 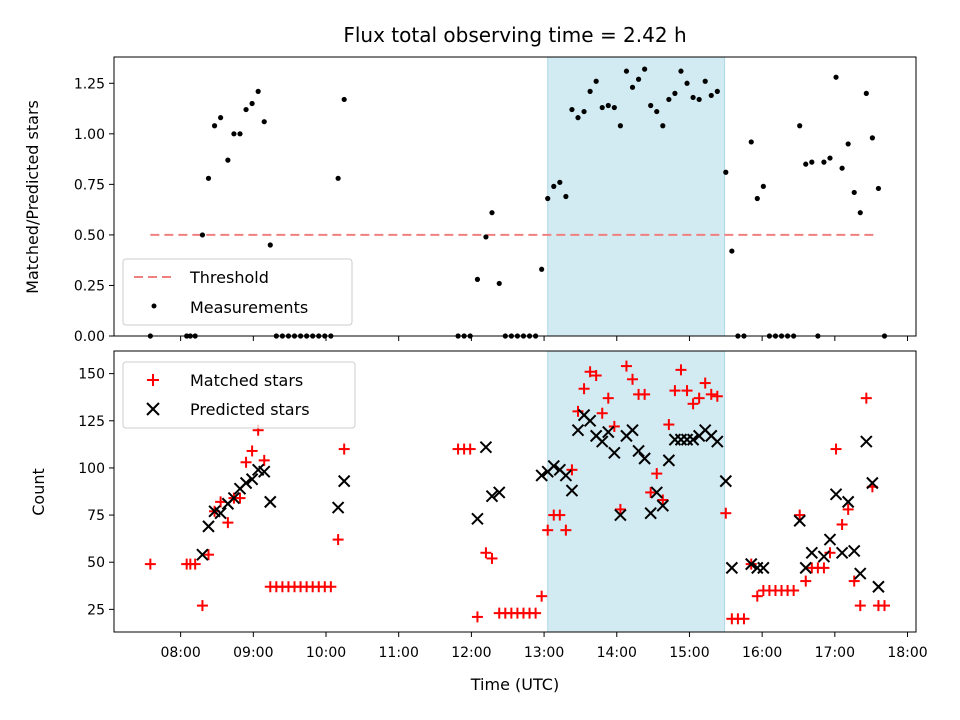 What do you see at coordinates (96, 563) in the screenshot?
I see `y-tick-label: 50` at bounding box center [96, 563].